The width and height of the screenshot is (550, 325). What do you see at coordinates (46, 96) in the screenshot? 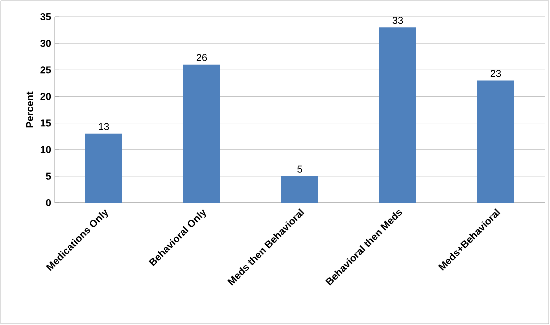
I see `y-tick-label: 20` at bounding box center [46, 96].